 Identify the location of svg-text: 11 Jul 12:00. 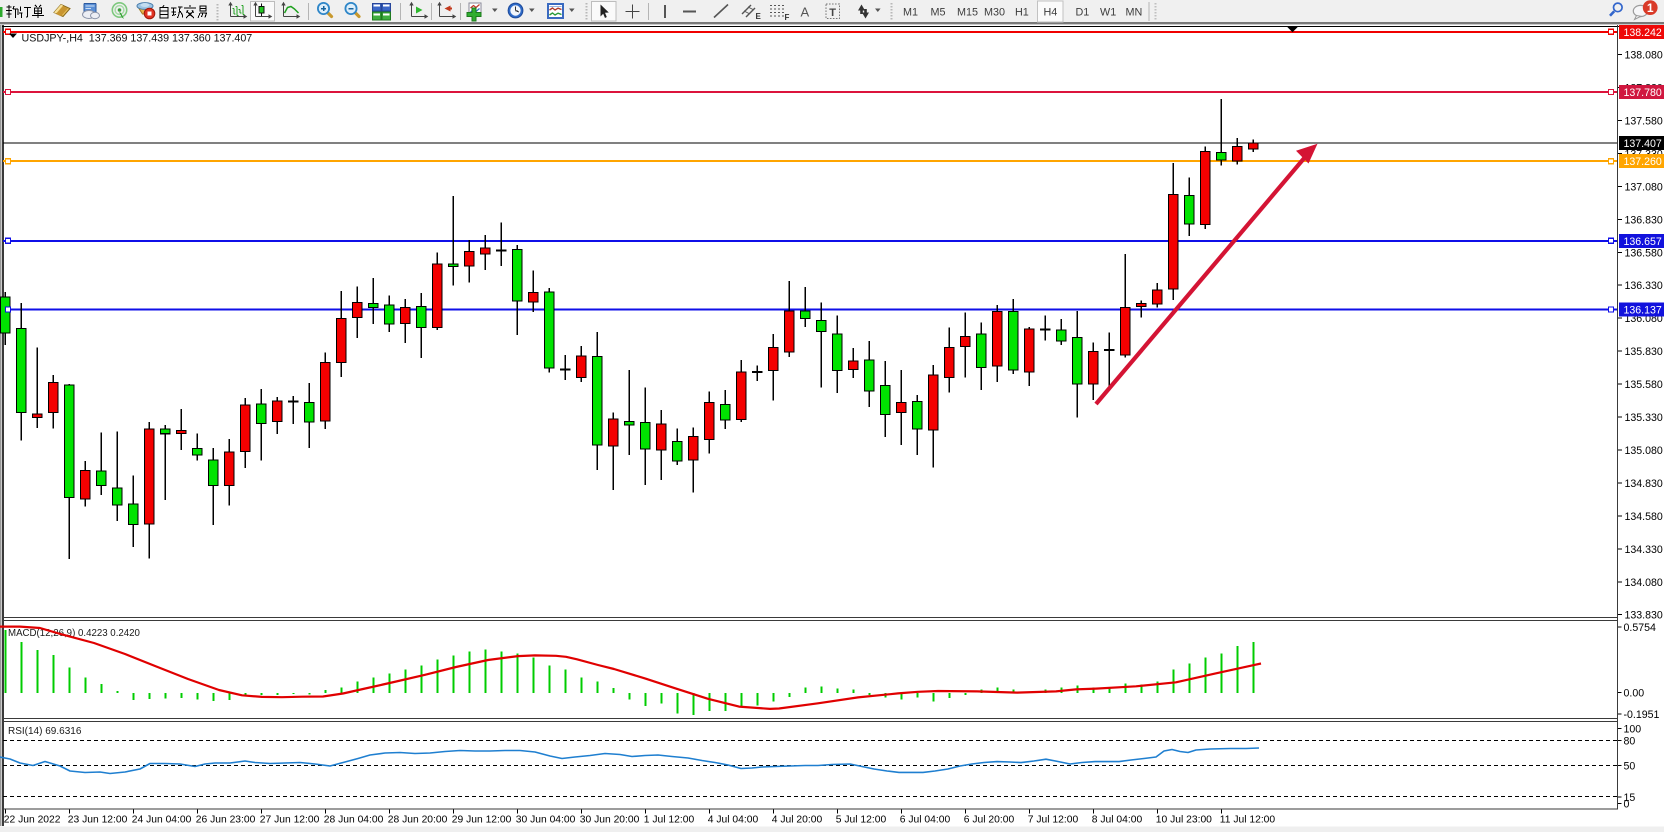
(1248, 820).